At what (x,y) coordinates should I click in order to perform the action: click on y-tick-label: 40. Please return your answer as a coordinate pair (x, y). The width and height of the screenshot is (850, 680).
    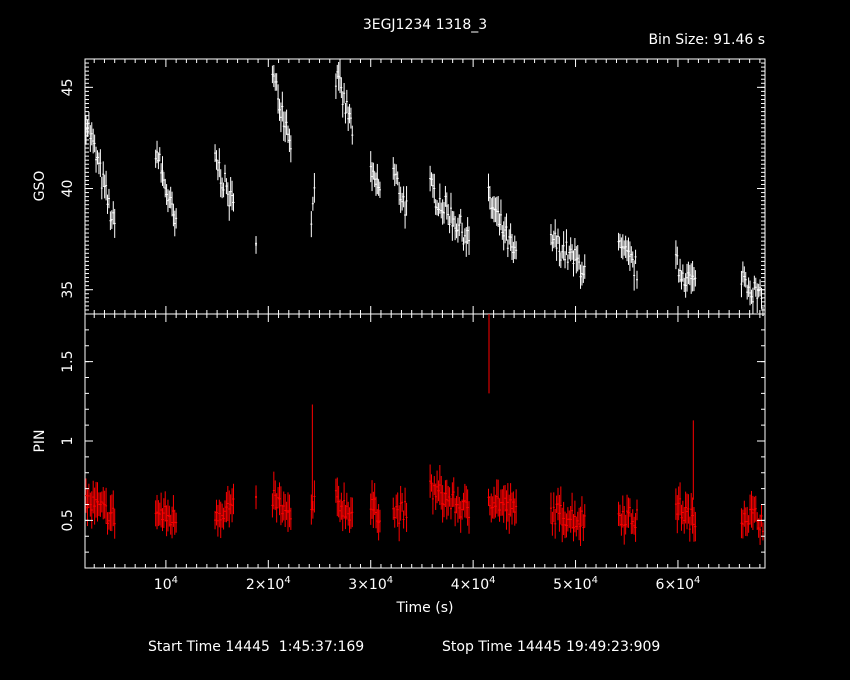
    Looking at the image, I should click on (68, 189).